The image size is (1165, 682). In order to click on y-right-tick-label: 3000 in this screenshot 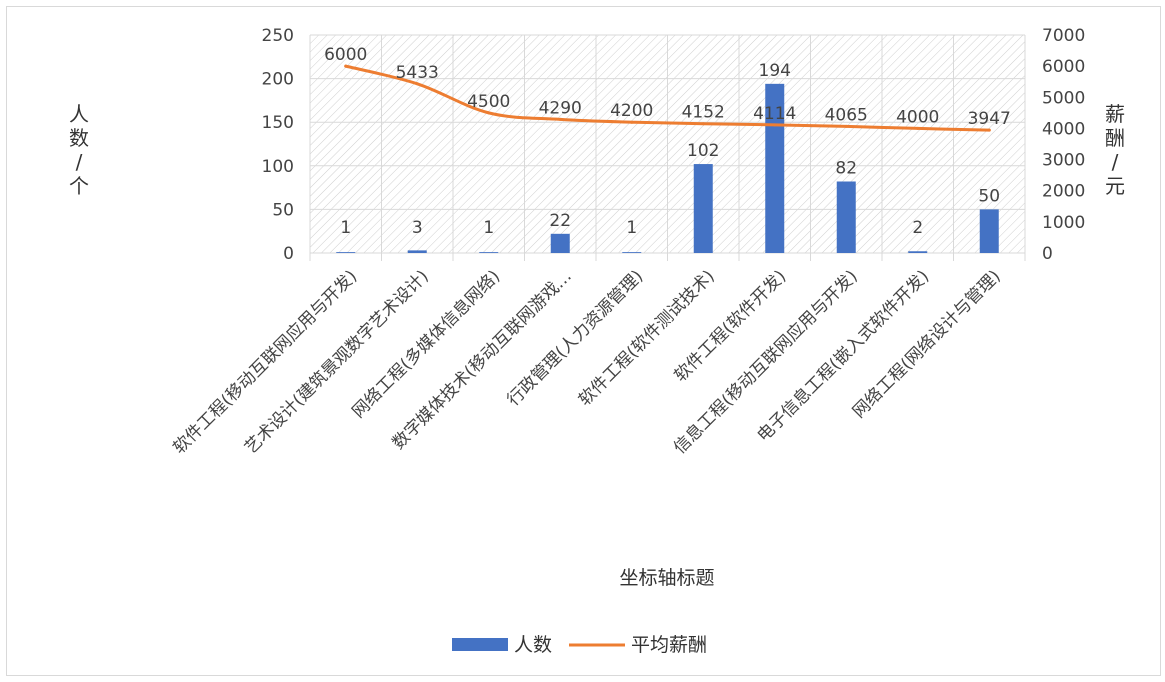, I will do `click(1063, 161)`.